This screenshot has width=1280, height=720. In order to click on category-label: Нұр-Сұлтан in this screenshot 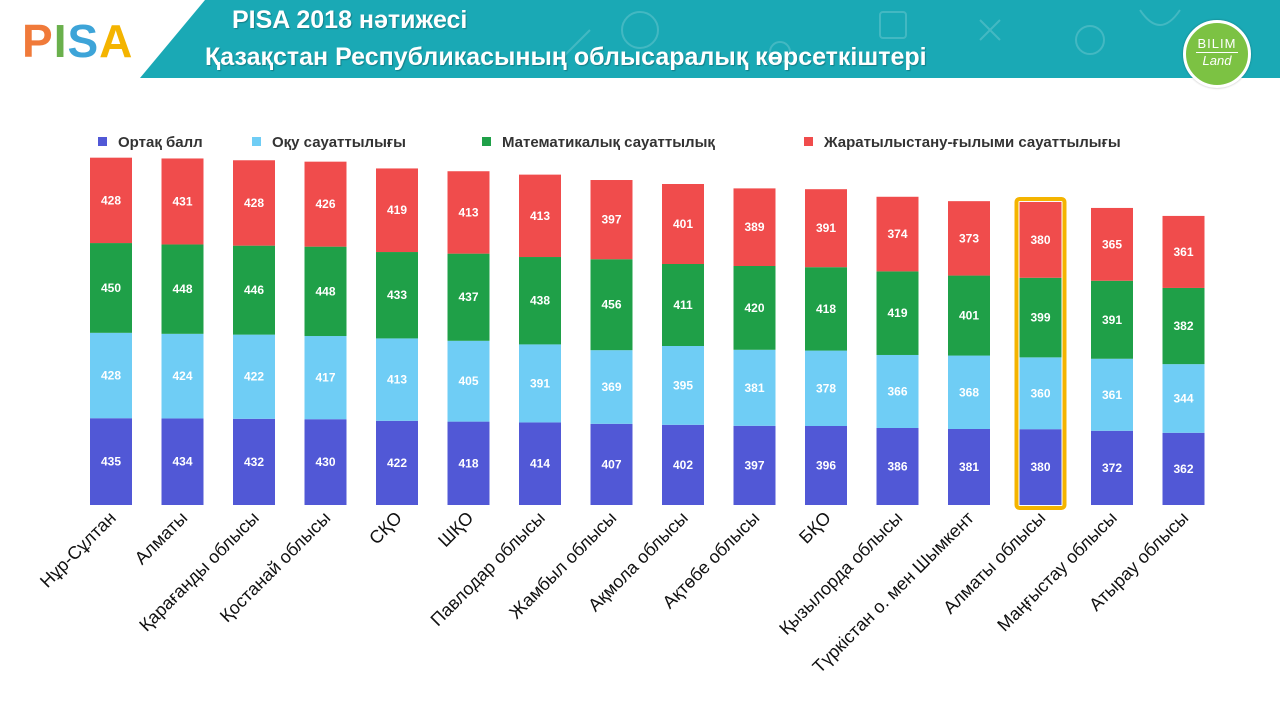, I will do `click(78, 550)`.